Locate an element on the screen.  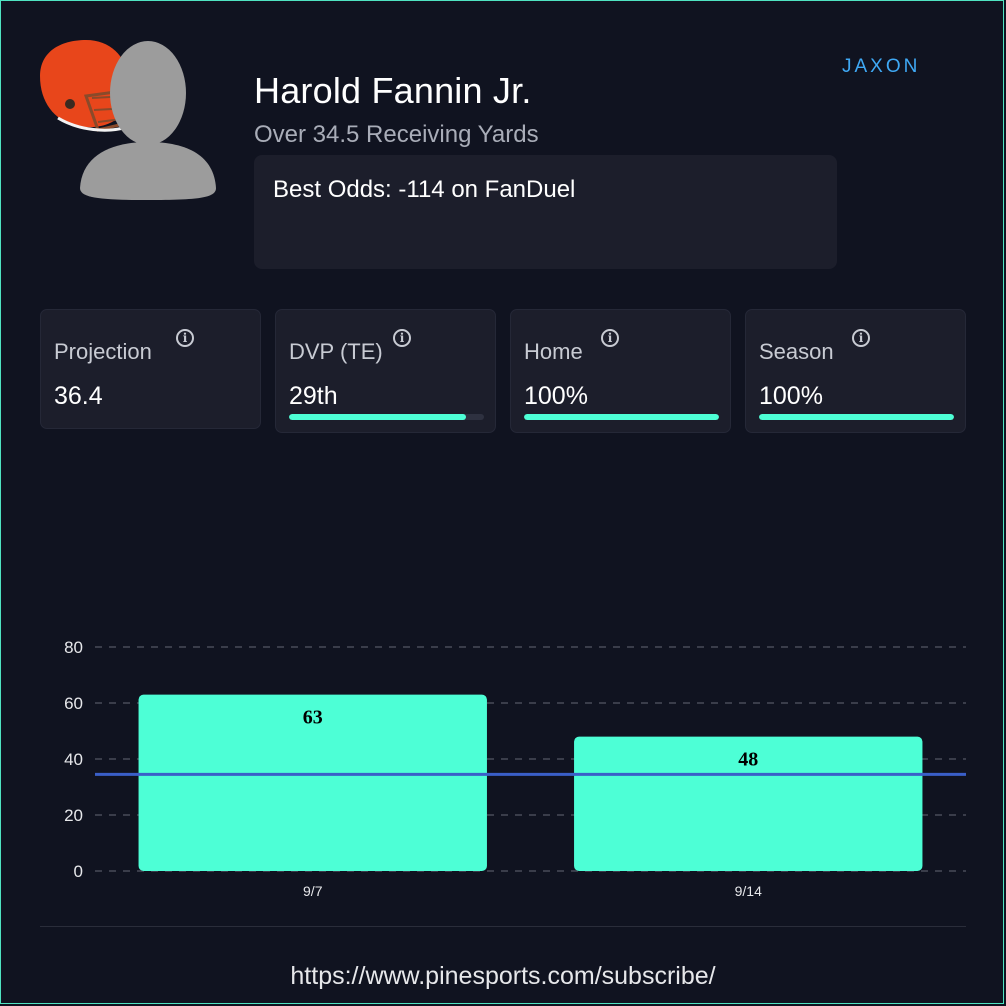
stat-card-season: Season i 100% is located at coordinates (855, 371).